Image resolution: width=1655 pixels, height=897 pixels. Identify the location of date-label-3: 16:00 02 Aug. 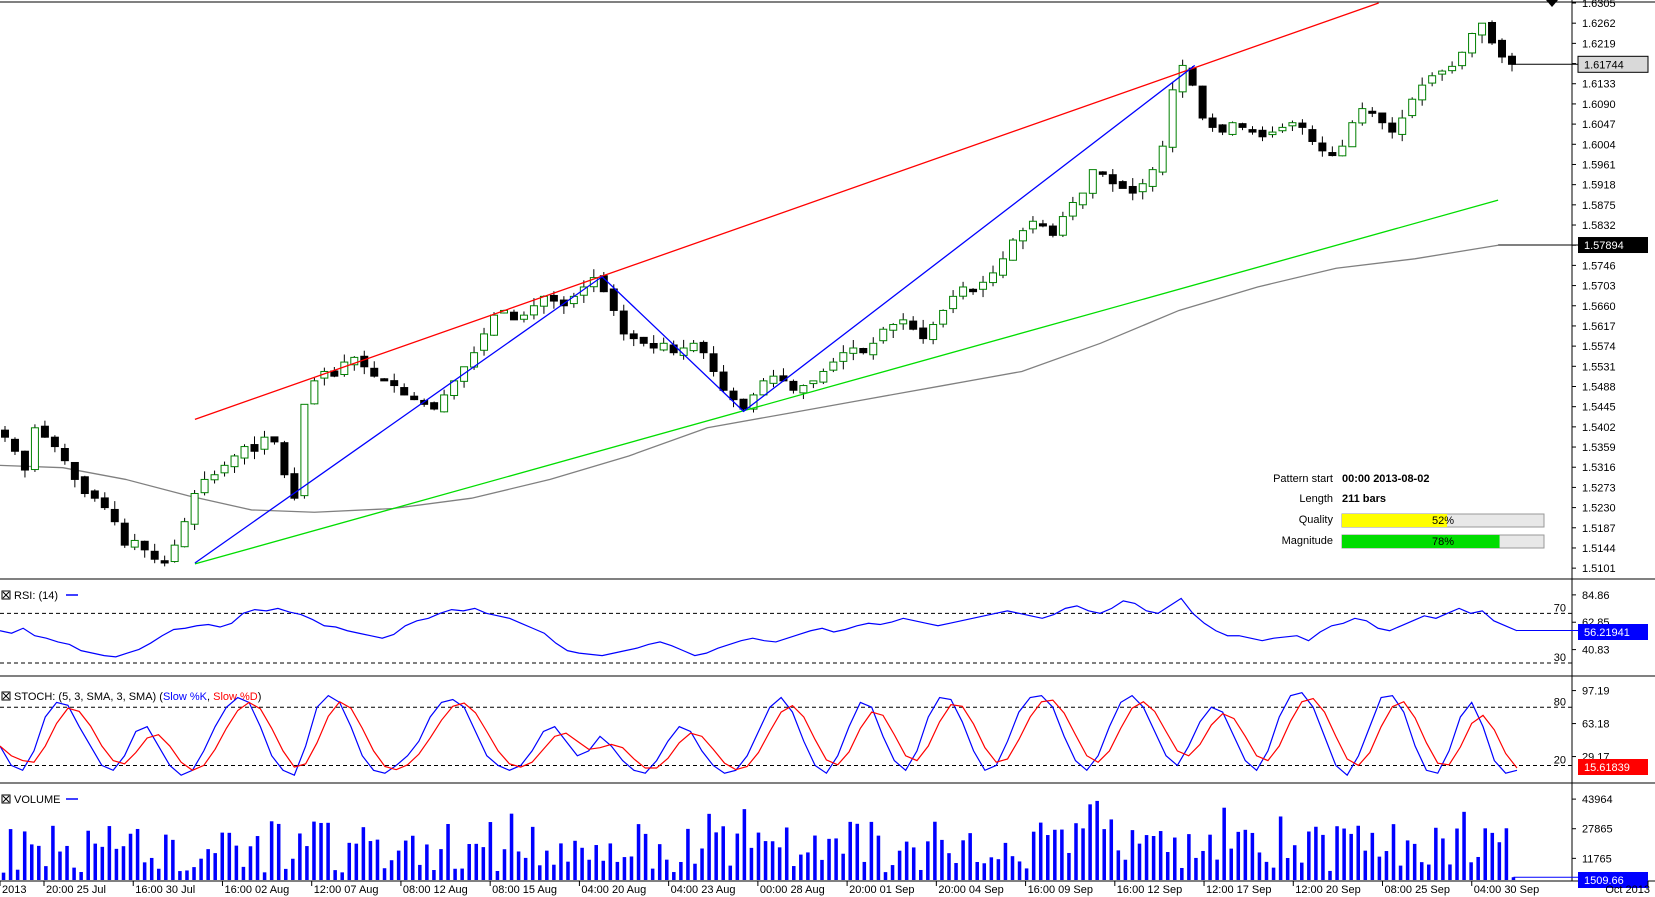
(256, 890).